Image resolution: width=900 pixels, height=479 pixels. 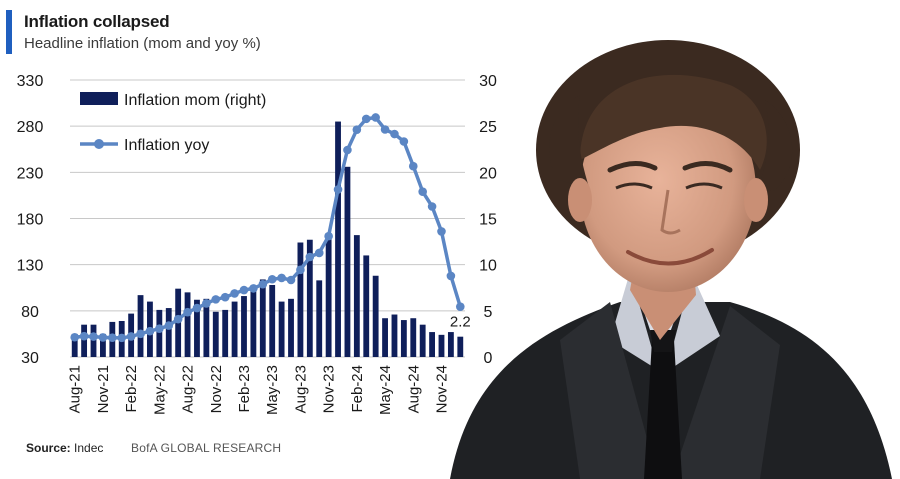 I want to click on y-right-tick-label: 25, so click(x=488, y=127).